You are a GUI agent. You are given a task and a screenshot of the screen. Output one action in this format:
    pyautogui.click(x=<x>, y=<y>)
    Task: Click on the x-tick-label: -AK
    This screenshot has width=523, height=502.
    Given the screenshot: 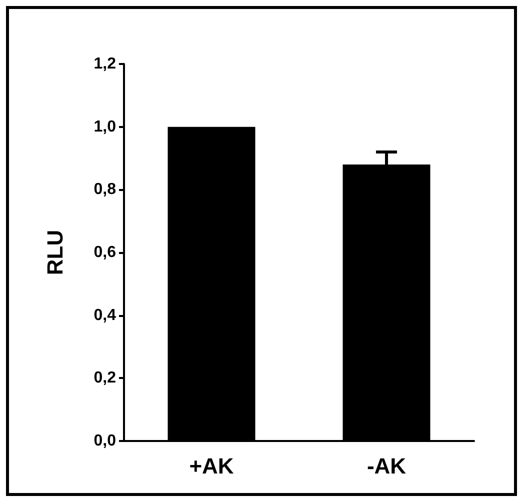 What is the action you would take?
    pyautogui.click(x=386, y=466)
    